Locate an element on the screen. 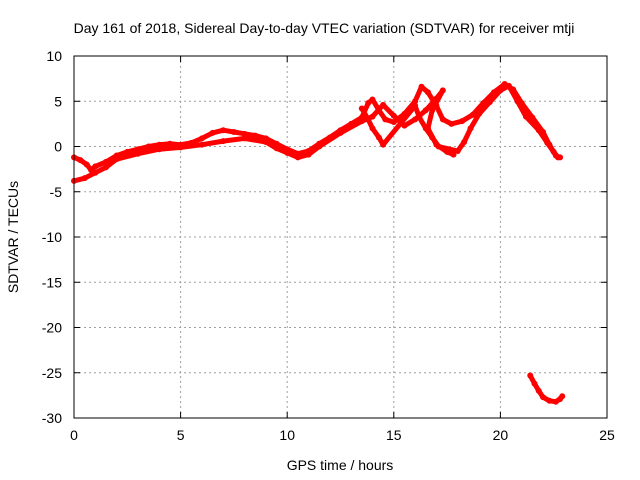  y-tick-label: 0 is located at coordinates (58, 147).